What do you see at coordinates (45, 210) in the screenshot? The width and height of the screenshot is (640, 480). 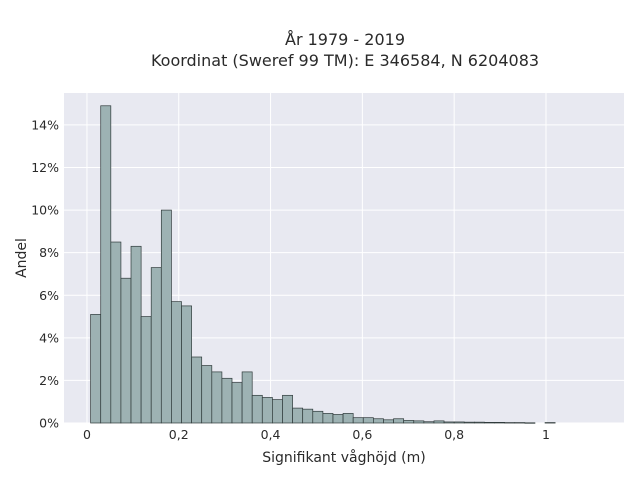 I see `y-tick-label: 10%` at bounding box center [45, 210].